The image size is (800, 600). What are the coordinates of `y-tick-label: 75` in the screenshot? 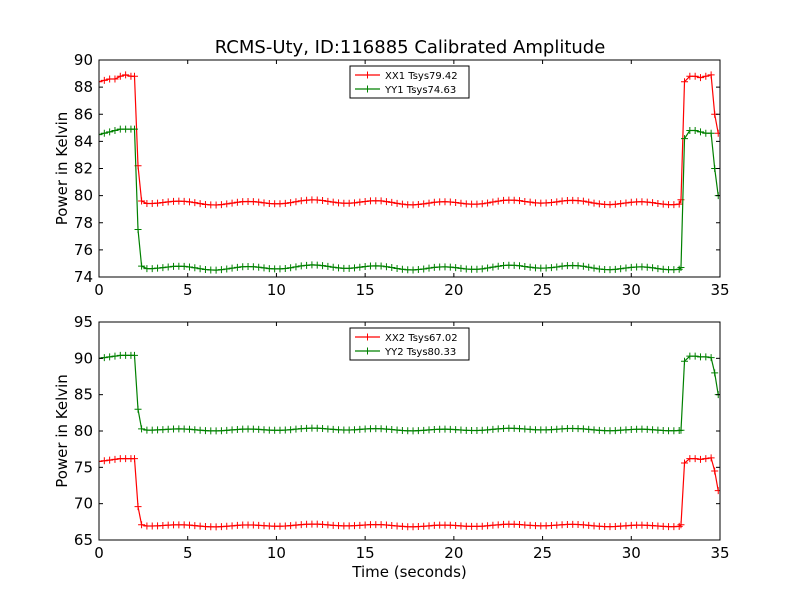 It's located at (83, 467).